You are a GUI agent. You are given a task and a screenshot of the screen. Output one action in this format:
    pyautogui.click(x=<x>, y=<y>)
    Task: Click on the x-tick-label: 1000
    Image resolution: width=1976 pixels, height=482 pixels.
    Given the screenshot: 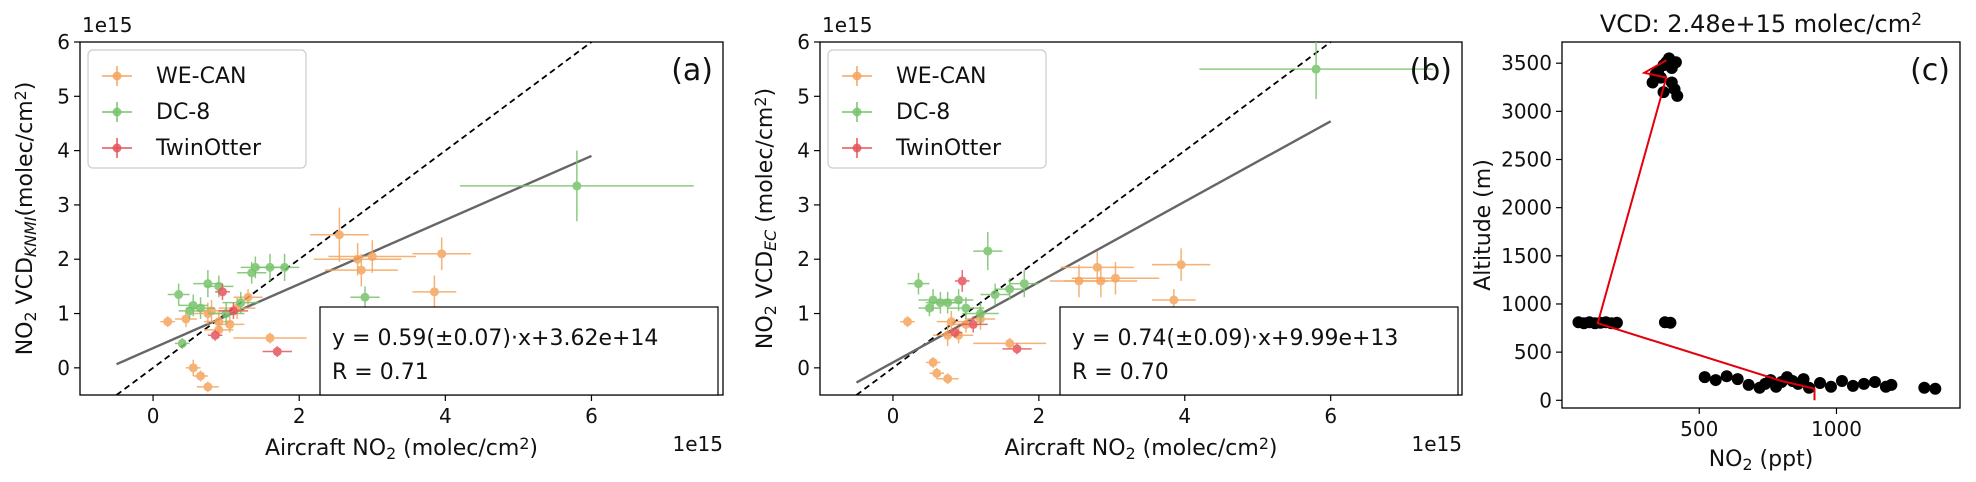 What is the action you would take?
    pyautogui.click(x=1836, y=429)
    